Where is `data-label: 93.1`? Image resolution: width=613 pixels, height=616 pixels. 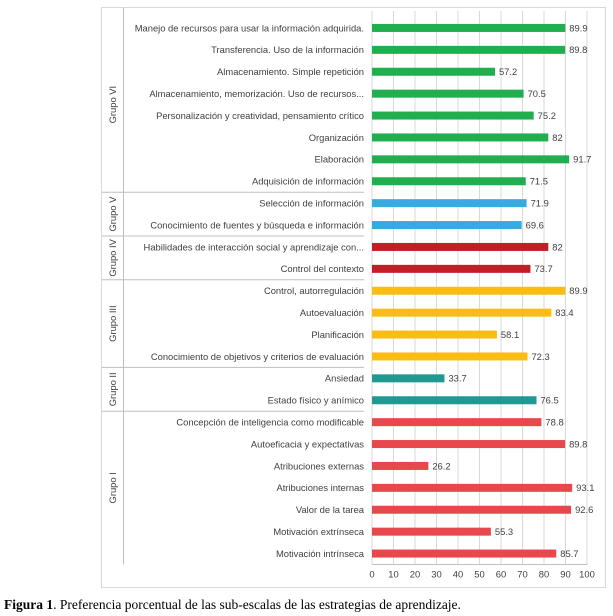 data-label: 93.1 is located at coordinates (585, 487).